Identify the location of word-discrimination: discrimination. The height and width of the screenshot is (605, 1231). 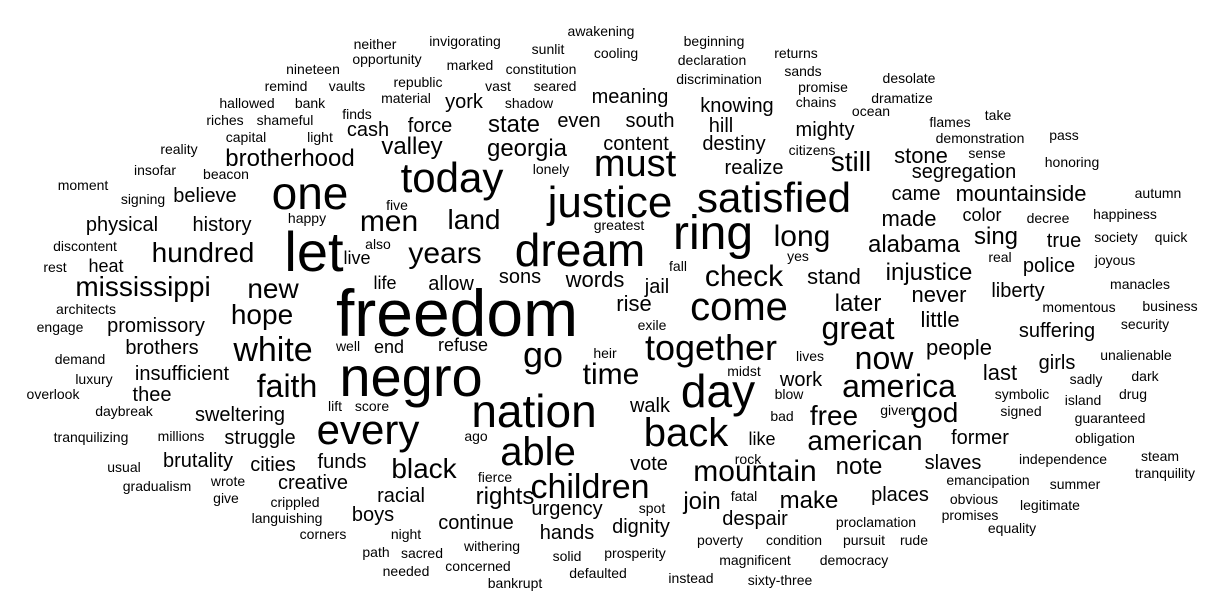
(719, 79).